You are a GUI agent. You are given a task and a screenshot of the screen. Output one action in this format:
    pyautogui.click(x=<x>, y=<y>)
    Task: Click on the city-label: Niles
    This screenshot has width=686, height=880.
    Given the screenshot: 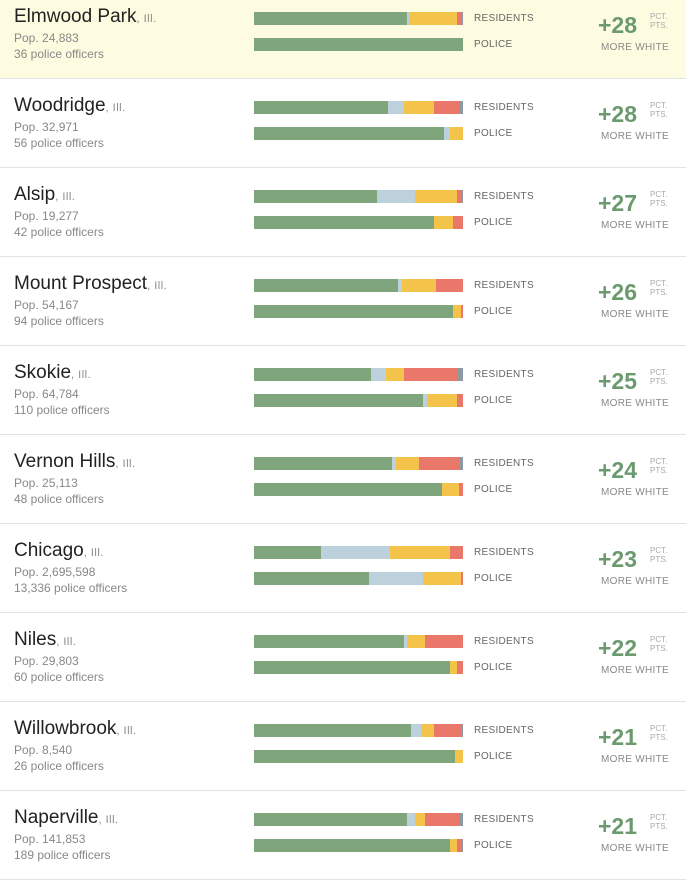 What is the action you would take?
    pyautogui.click(x=35, y=639)
    